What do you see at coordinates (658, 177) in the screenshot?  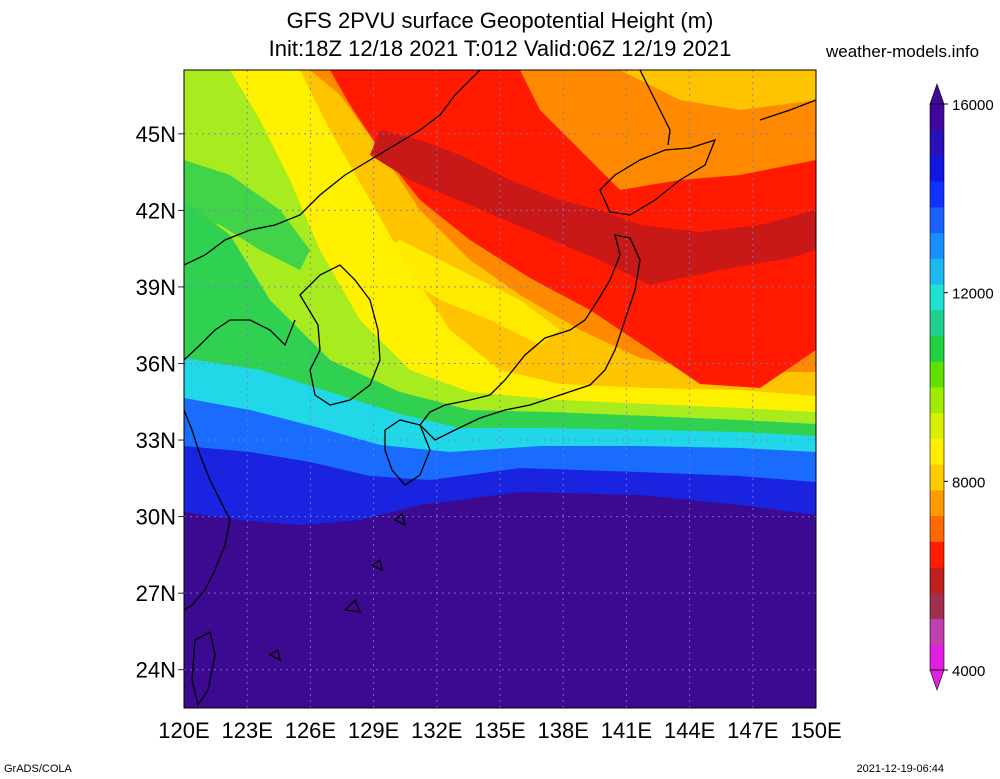 I see `coast-japan-hokkaido` at bounding box center [658, 177].